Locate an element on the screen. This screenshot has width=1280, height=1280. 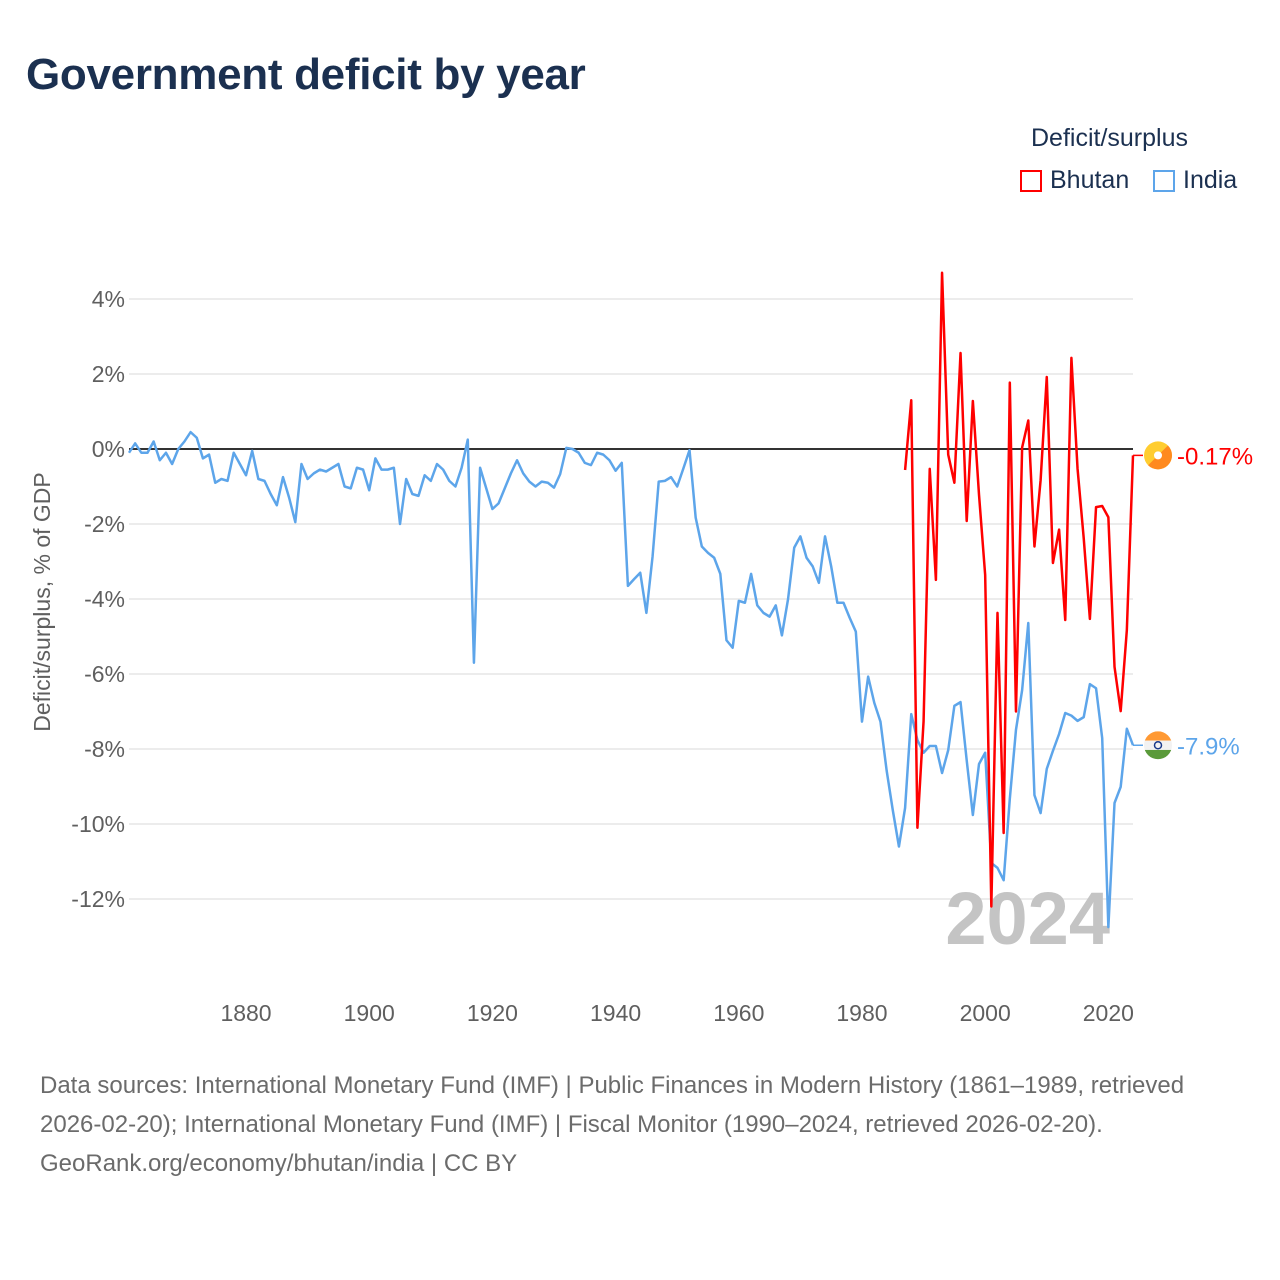
legend-label-bhutan: Bhutan is located at coordinates (1090, 180).